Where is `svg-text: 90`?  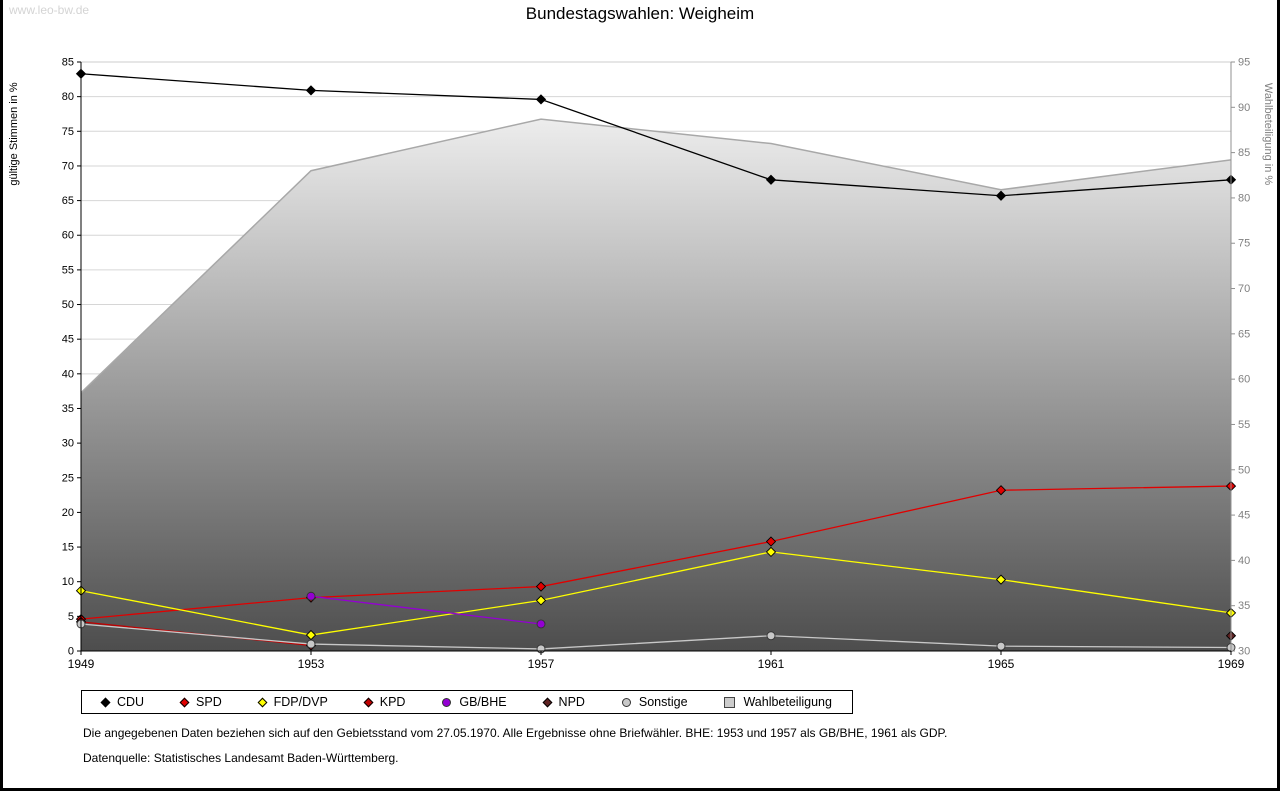
svg-text: 90 is located at coordinates (1244, 108).